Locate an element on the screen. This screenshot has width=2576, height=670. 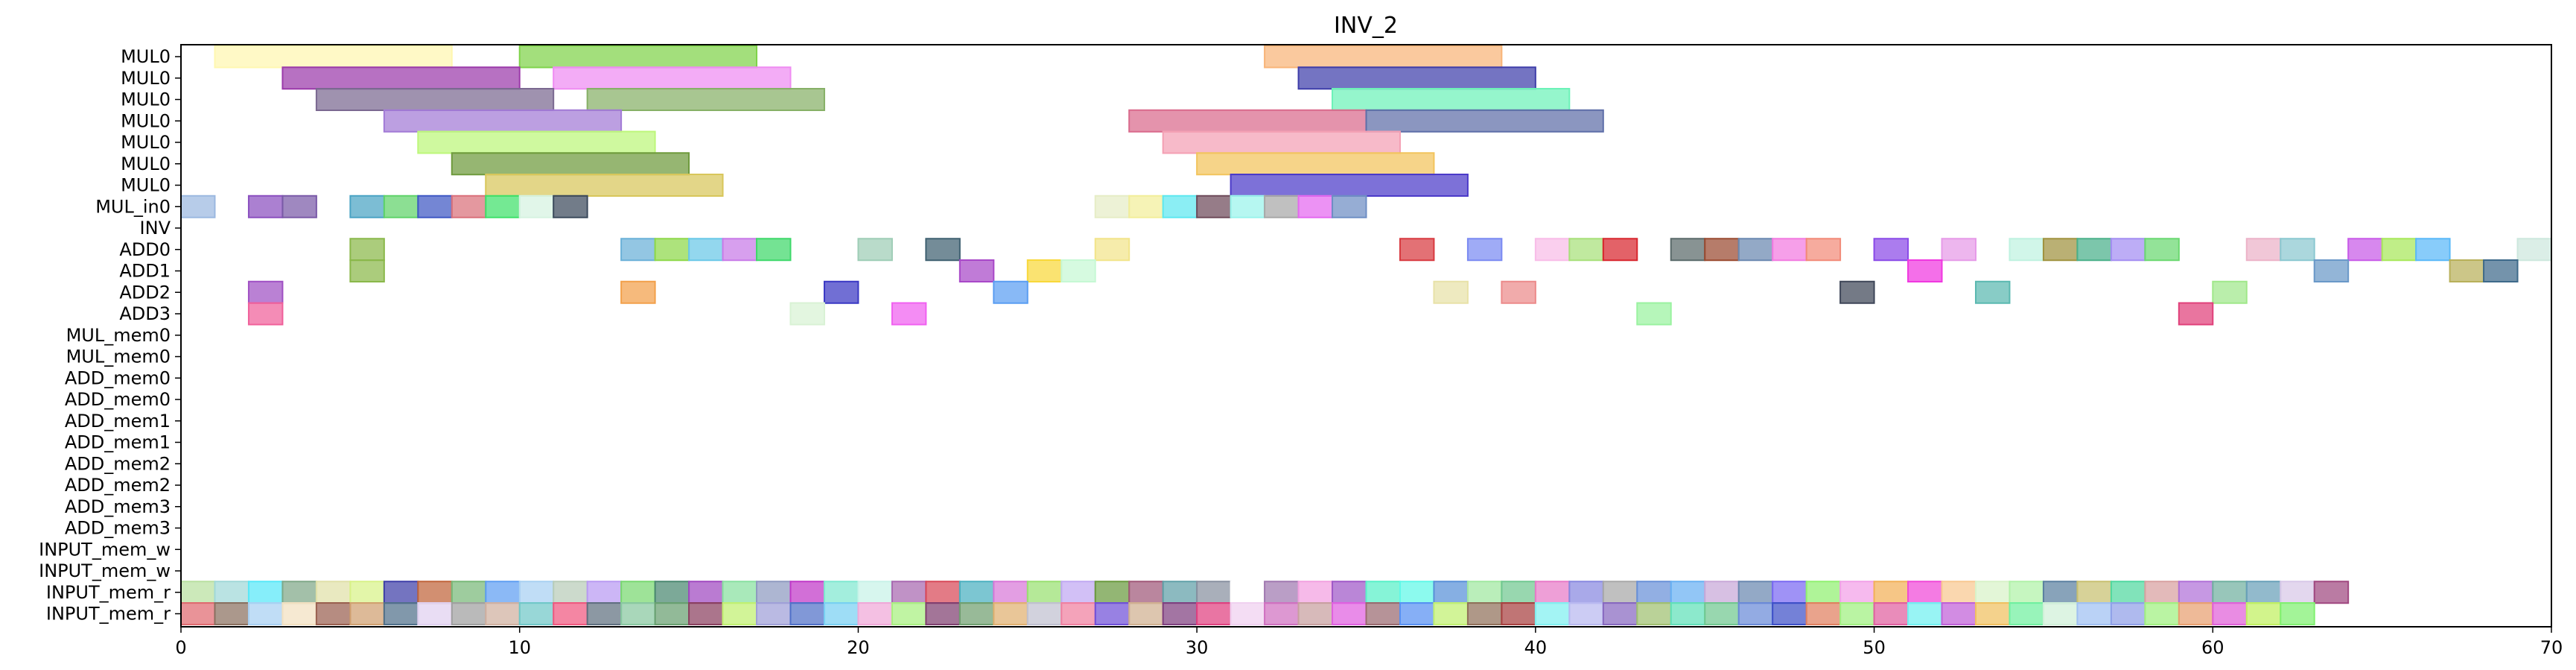
y-tick-label: ADD2 is located at coordinates (145, 293).